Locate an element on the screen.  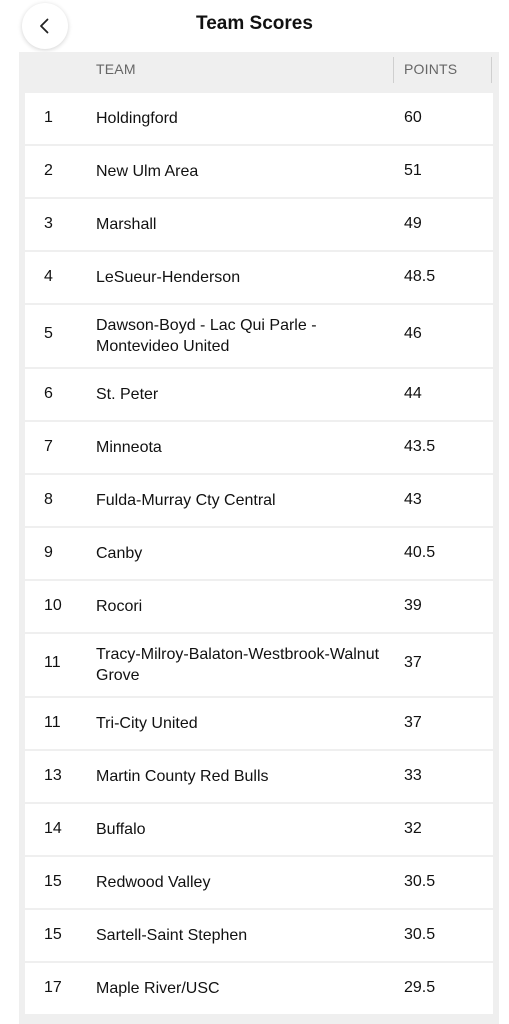
table-row: 14 Buffalo 32 is located at coordinates (259, 829).